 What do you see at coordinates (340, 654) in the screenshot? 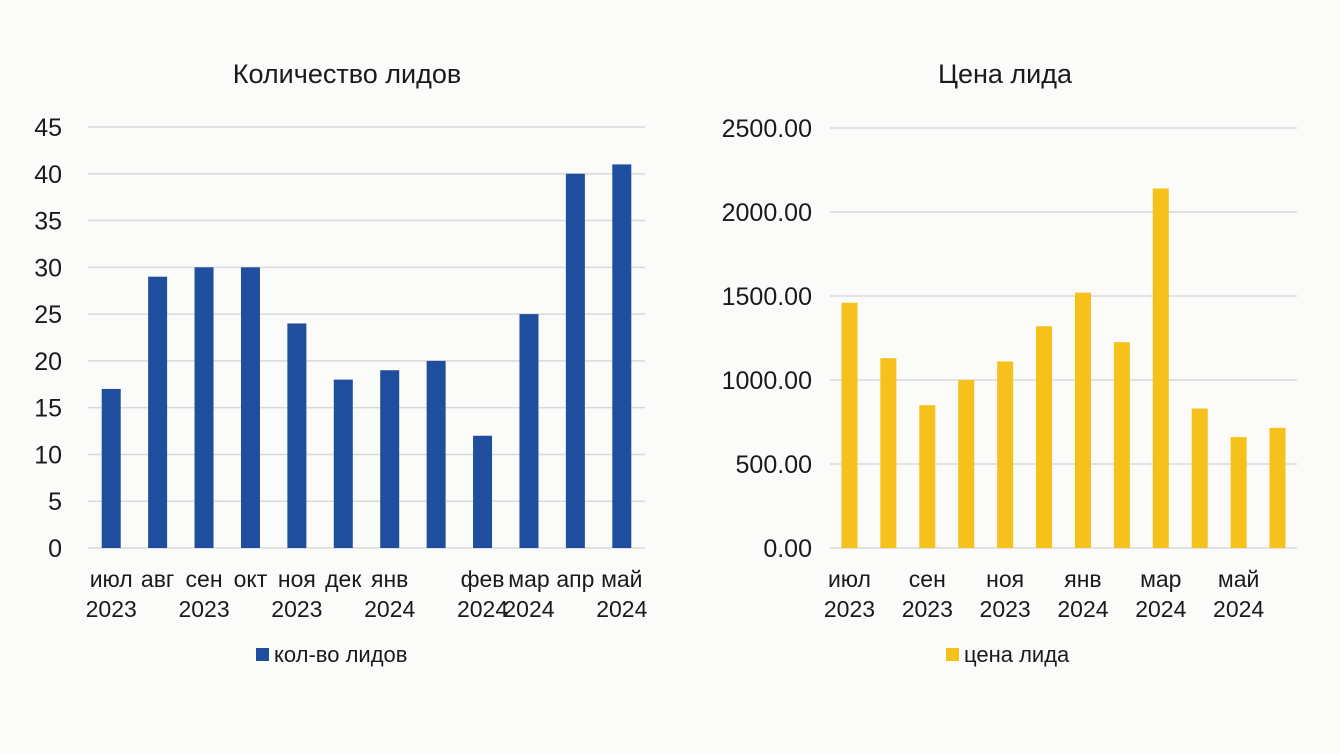
I see `leads-legend-label: кол-во лидов` at bounding box center [340, 654].